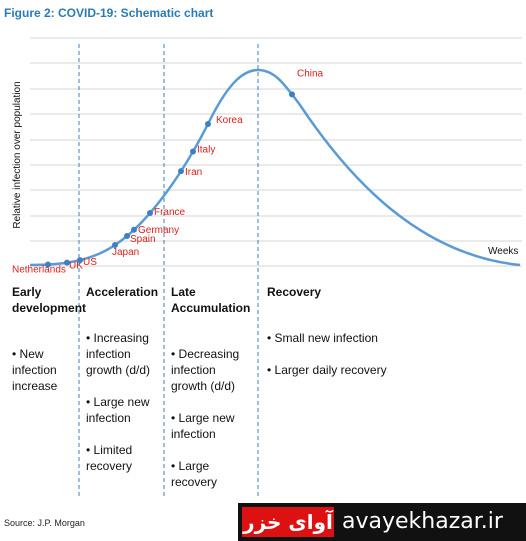  I want to click on country-label: Italy, so click(206, 150).